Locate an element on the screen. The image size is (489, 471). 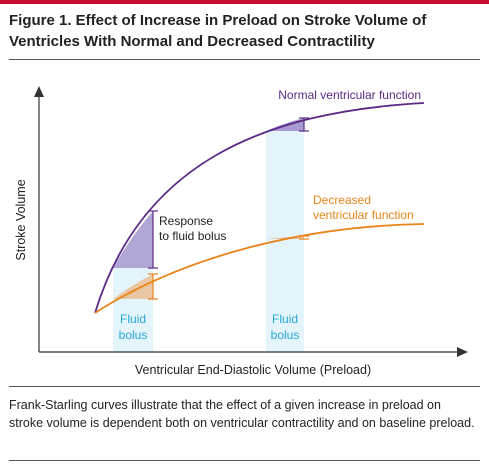
x-axis-arrow is located at coordinates (462, 352).